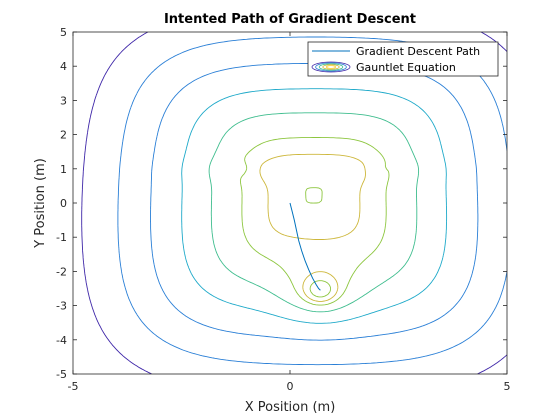 The width and height of the screenshot is (560, 420). What do you see at coordinates (63, 135) in the screenshot?
I see `y-tick-label-7: 2` at bounding box center [63, 135].